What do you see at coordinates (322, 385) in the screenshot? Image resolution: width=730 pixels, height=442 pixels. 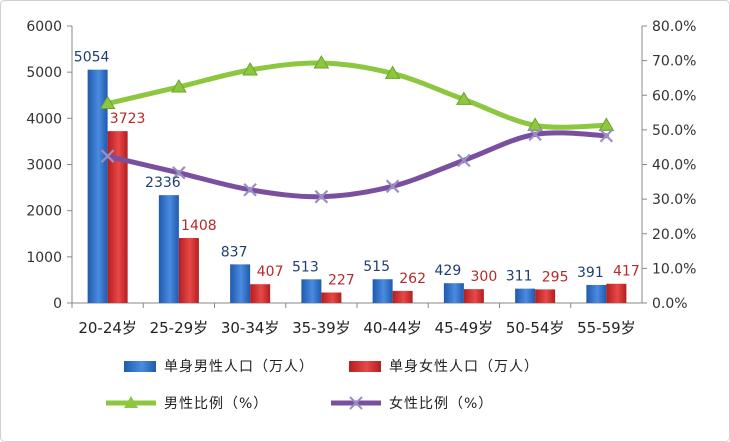 I see `legend: 单身男性人口（万人） 单身女性人口（万人） 男性比例（%） 女性比例（%）` at bounding box center [322, 385].